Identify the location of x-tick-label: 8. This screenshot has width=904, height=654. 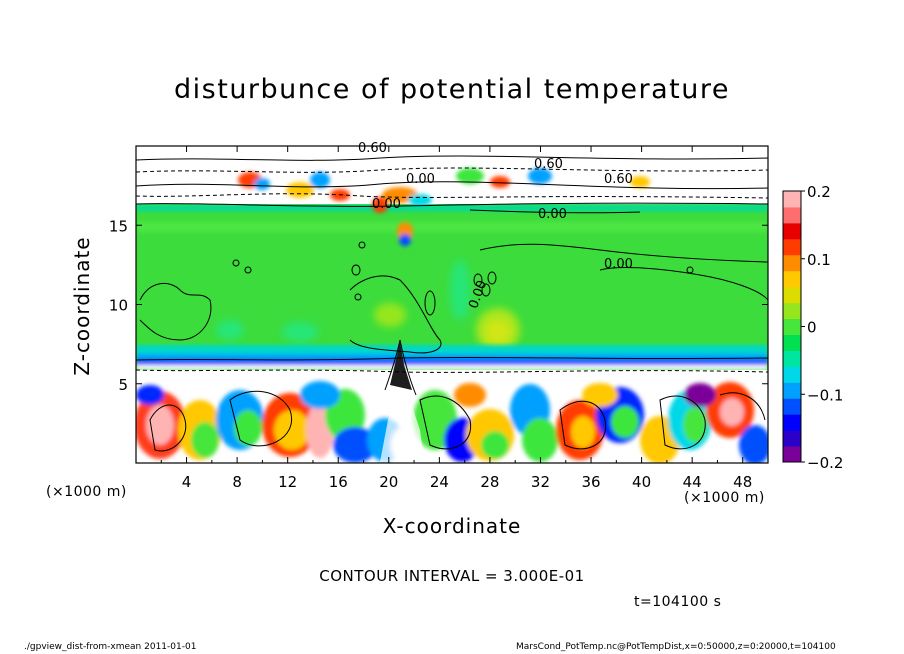
(237, 482).